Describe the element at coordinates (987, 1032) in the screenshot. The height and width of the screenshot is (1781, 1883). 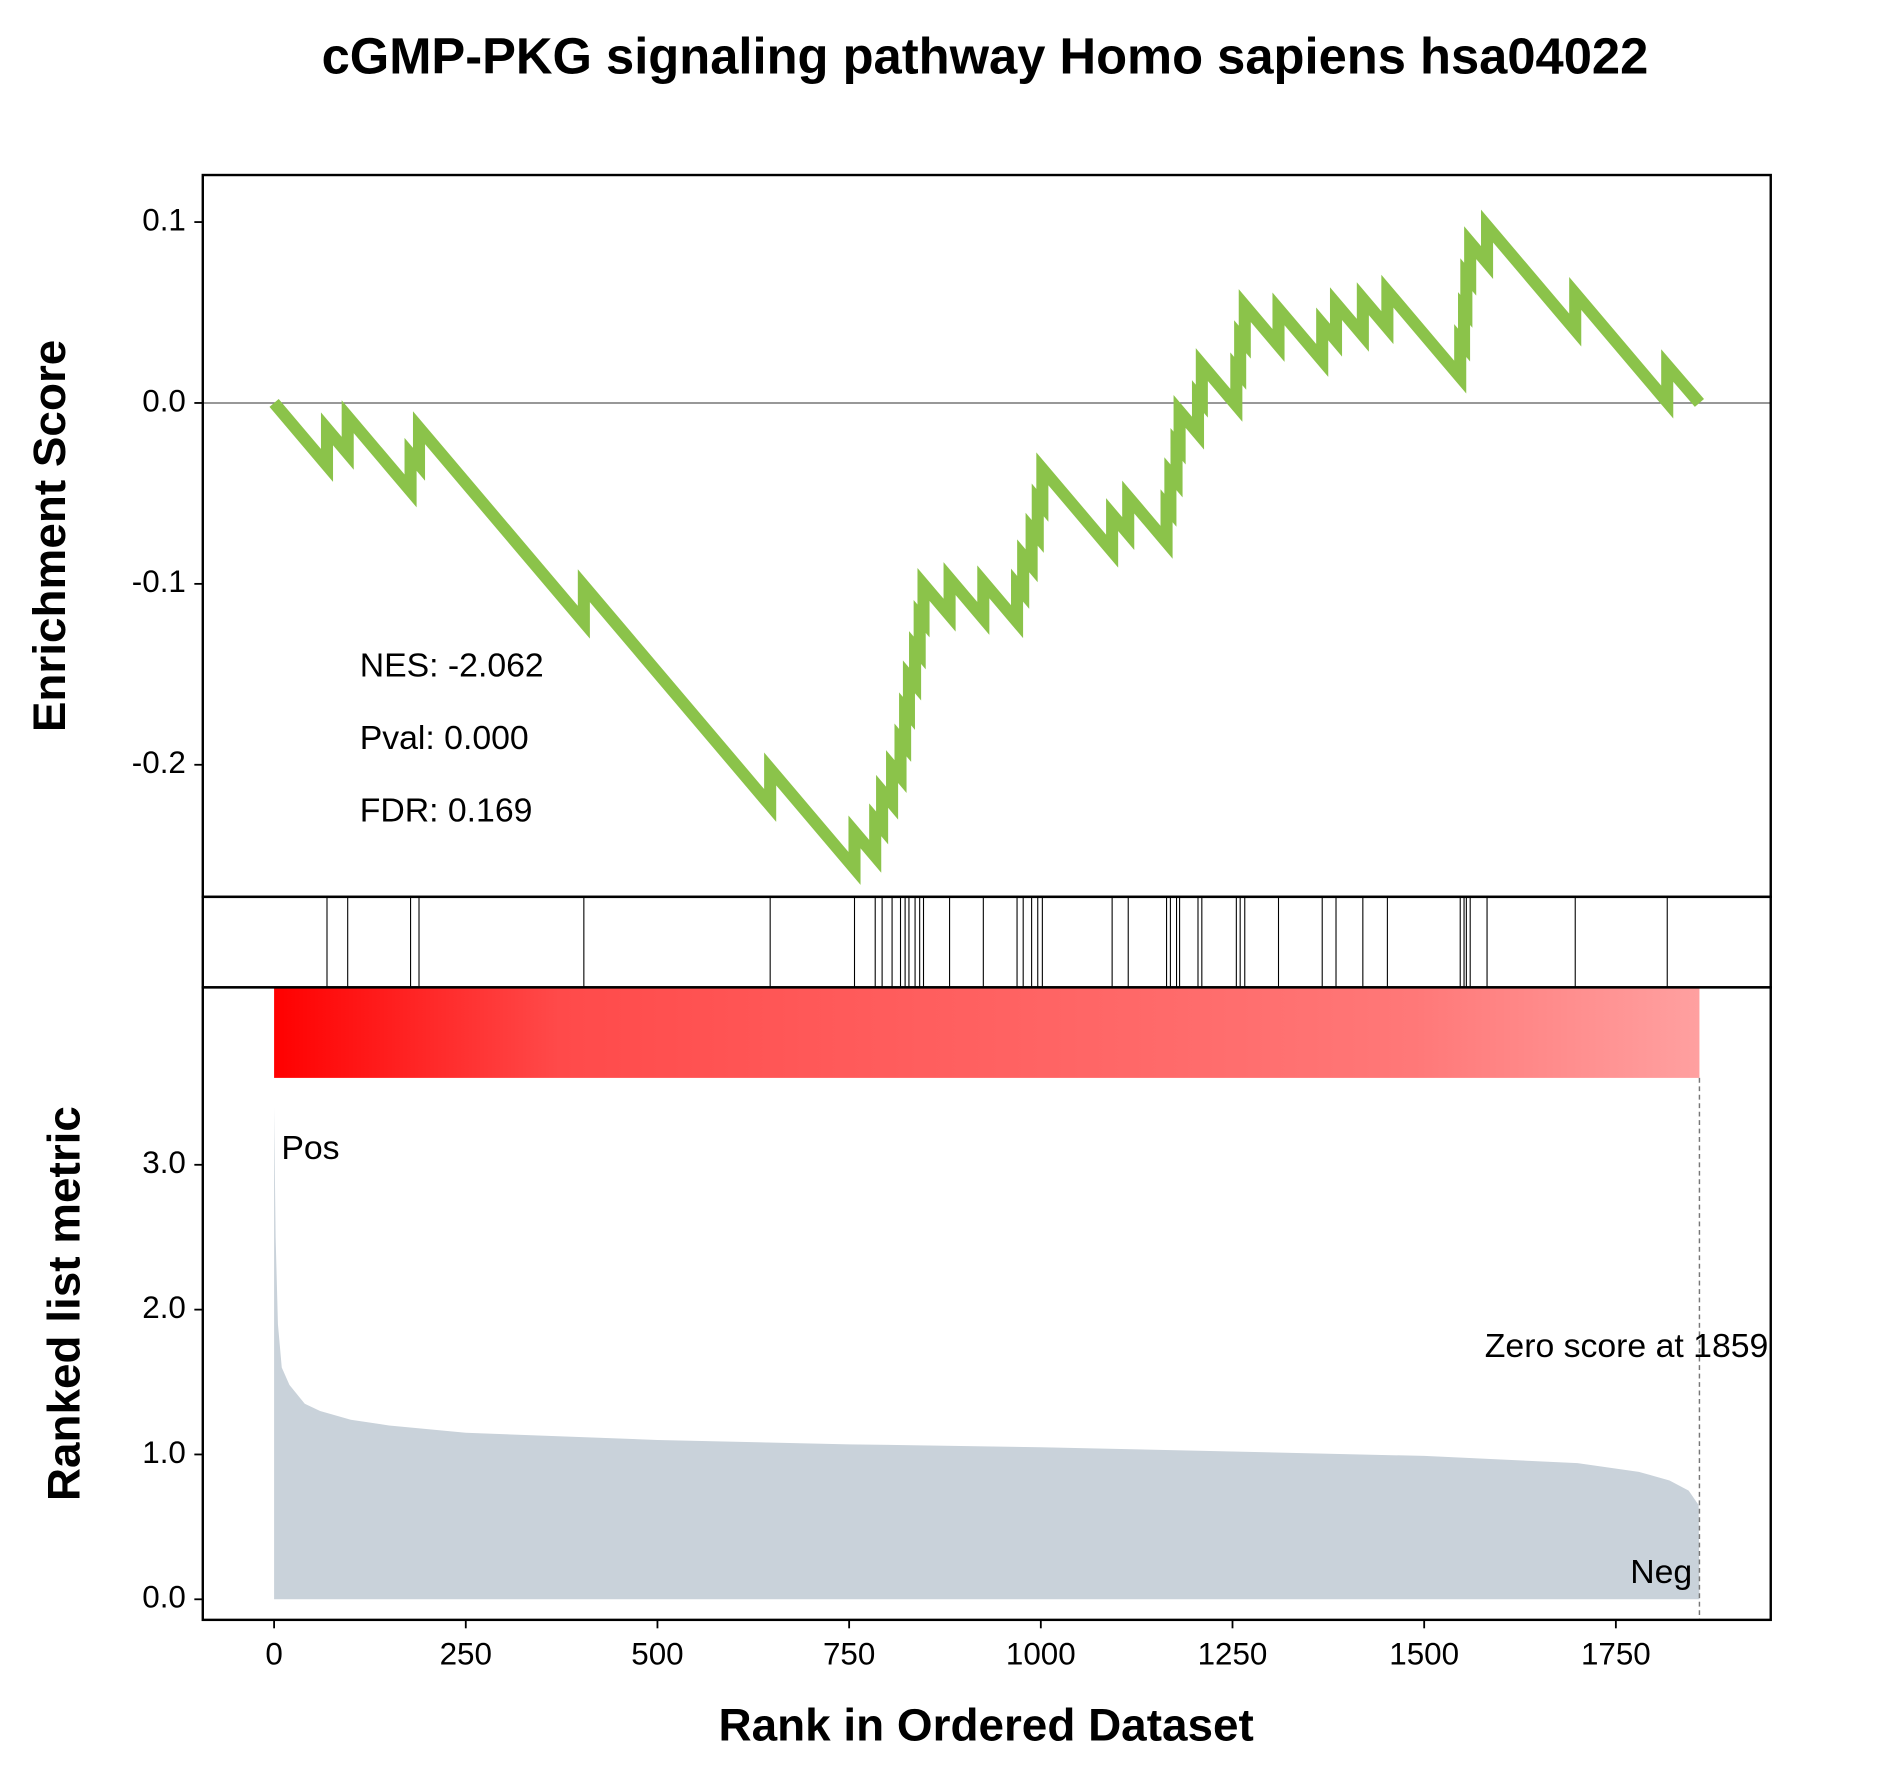
I see `heatmap-bar` at that location.